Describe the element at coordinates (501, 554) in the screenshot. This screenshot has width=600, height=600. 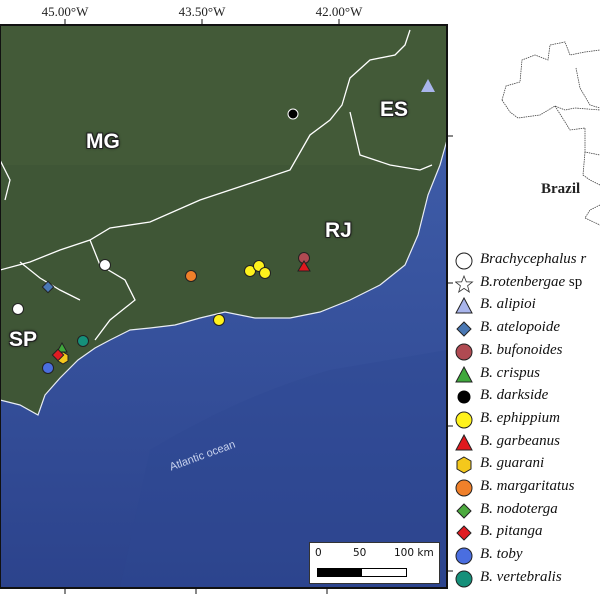
I see `legend-label: B. toby` at that location.